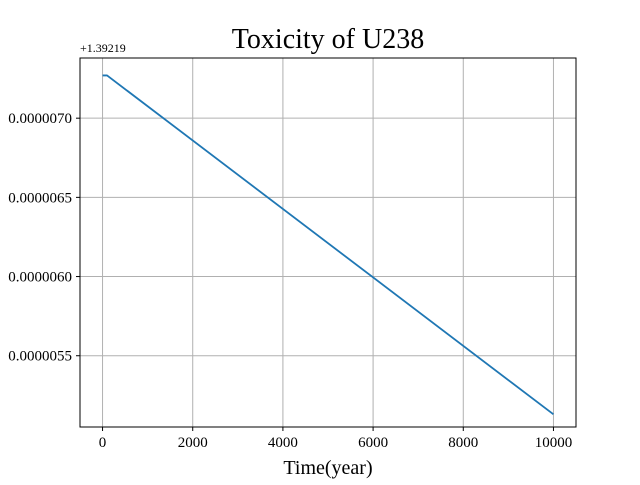 Image resolution: width=640 pixels, height=485 pixels. I want to click on x-tick-label: 6000, so click(373, 443).